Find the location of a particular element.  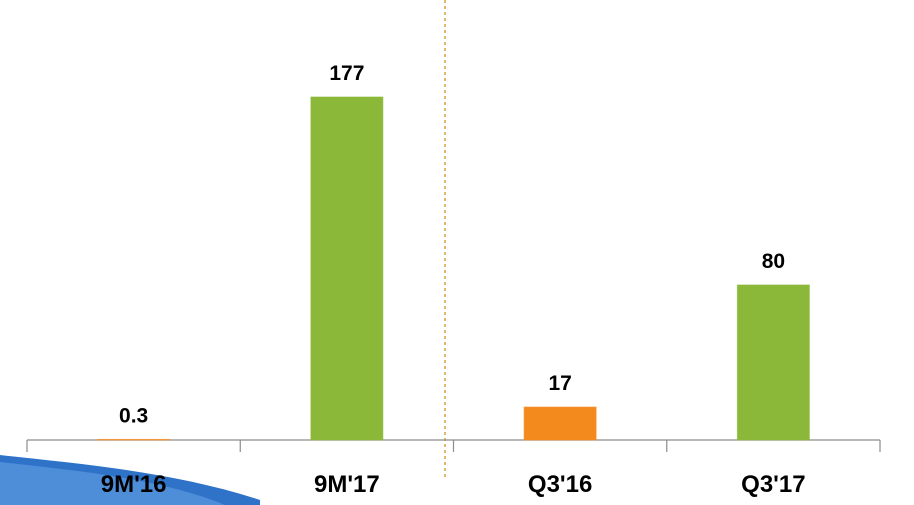

x-tick-label: Q3'16 is located at coordinates (560, 484).